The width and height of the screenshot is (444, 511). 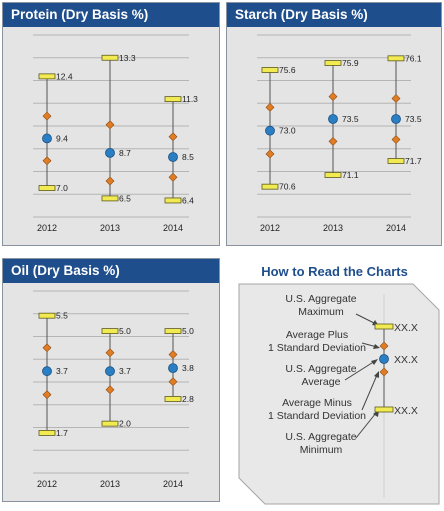 I want to click on legend-plus-sd-arrowhead, so click(x=376, y=346).